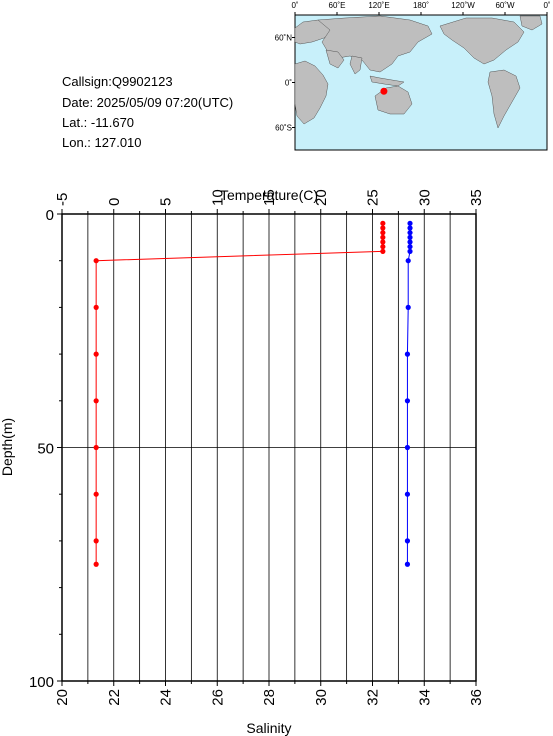 This screenshot has width=553, height=736. I want to click on land-indonesia, so click(387, 81).